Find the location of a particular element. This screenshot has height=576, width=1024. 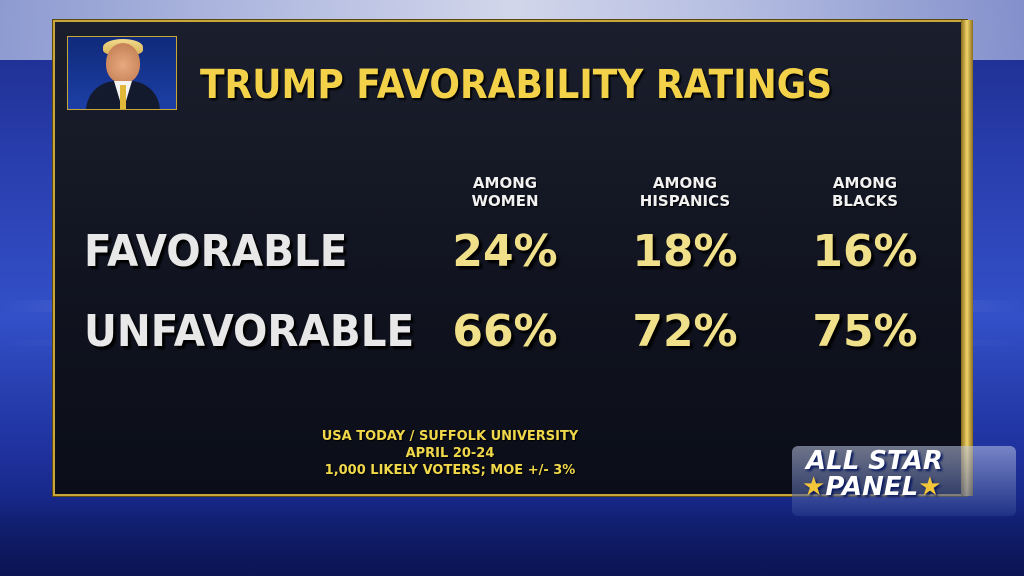

value-favorable-women: 24% is located at coordinates (505, 251).